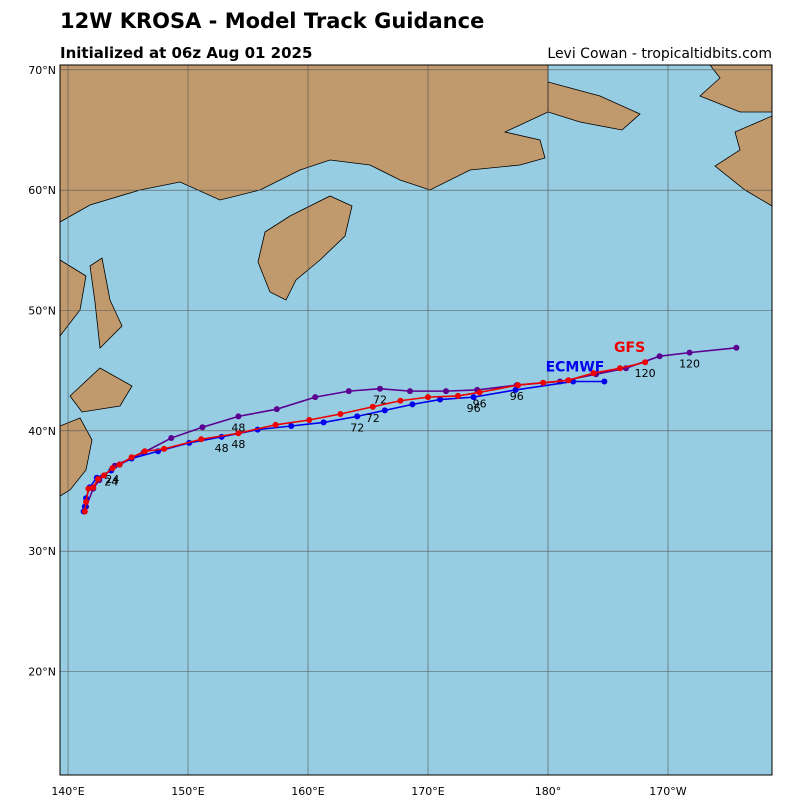 The image size is (800, 804). Describe the element at coordinates (667, 791) in the screenshot. I see `x-tick-label: 170°W` at that location.